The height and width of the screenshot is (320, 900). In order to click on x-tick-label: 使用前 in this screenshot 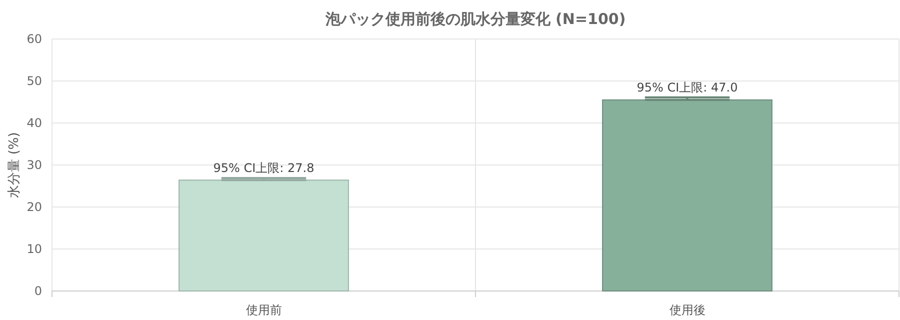, I will do `click(264, 310)`.